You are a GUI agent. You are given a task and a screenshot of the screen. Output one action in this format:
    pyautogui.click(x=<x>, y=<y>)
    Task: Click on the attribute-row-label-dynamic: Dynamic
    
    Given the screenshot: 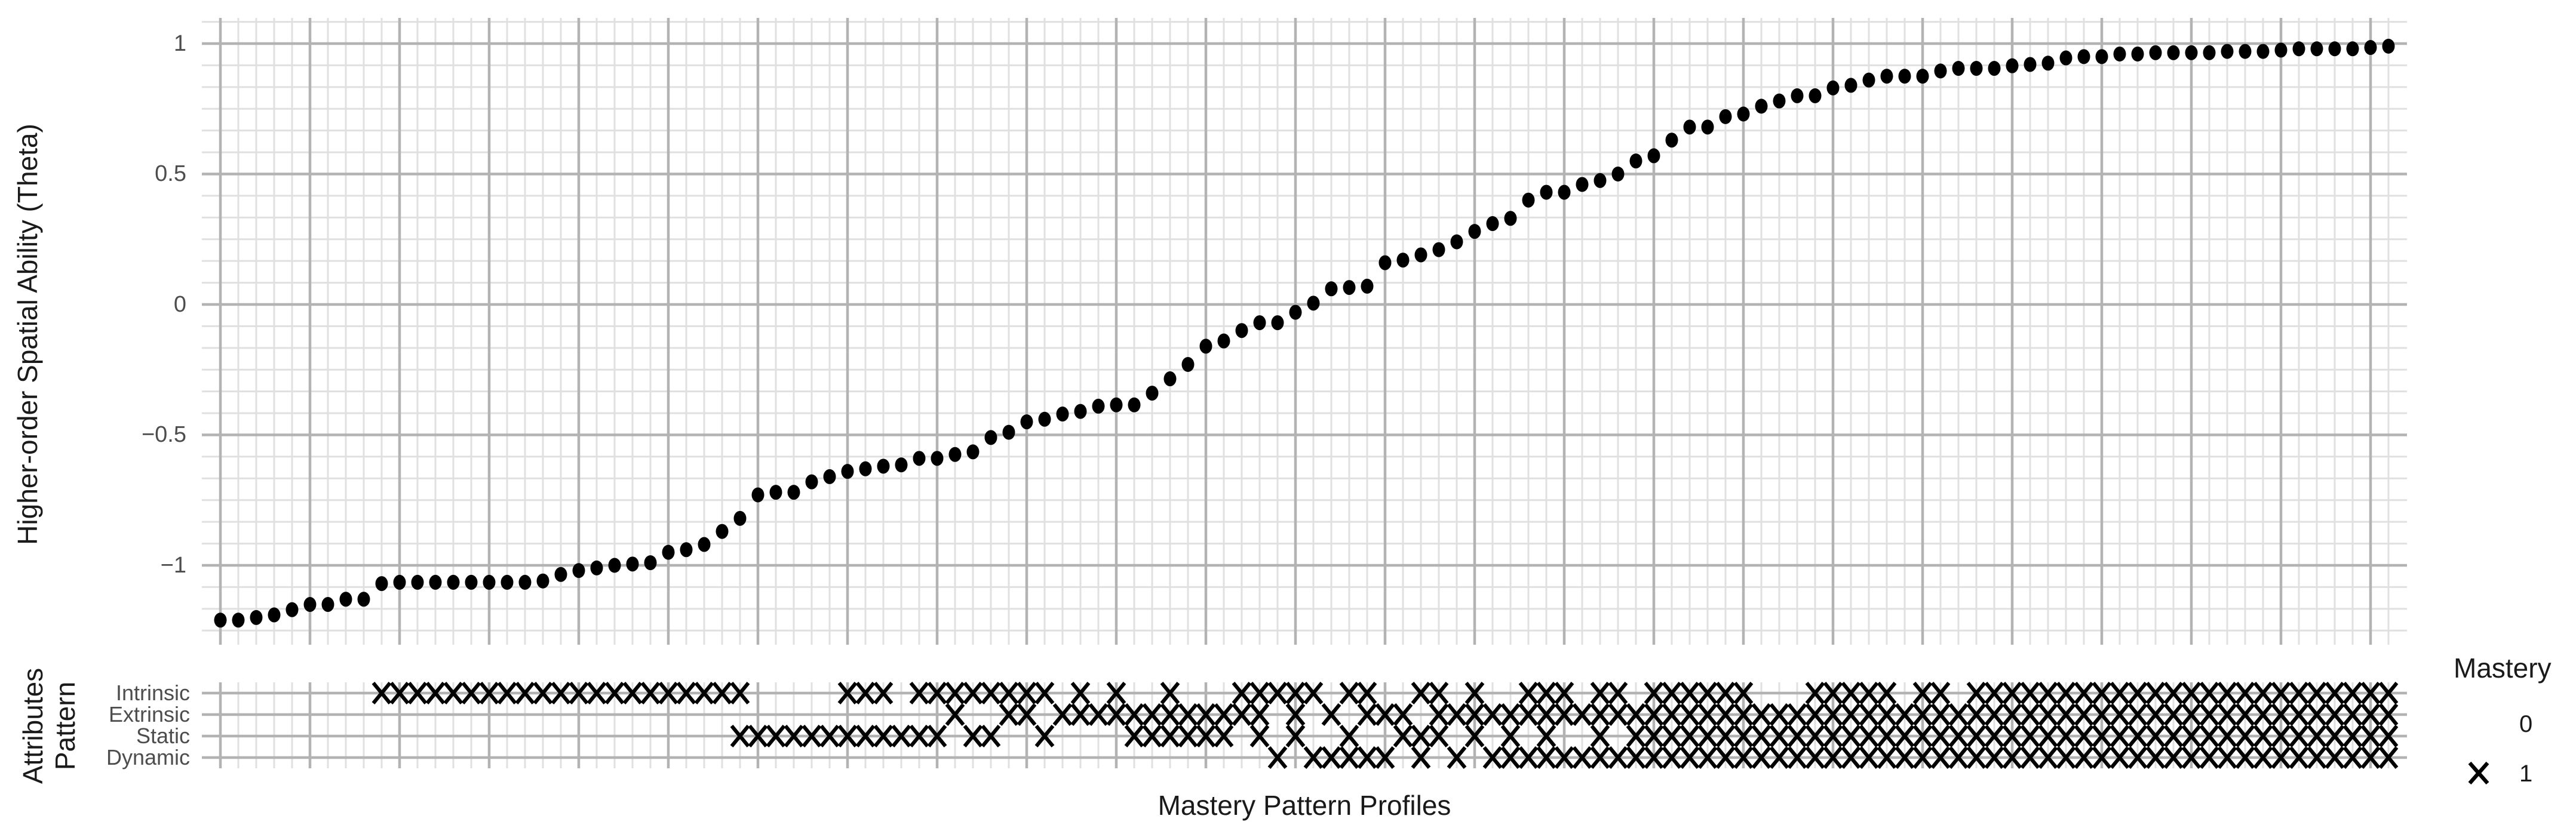 What is the action you would take?
    pyautogui.click(x=148, y=757)
    